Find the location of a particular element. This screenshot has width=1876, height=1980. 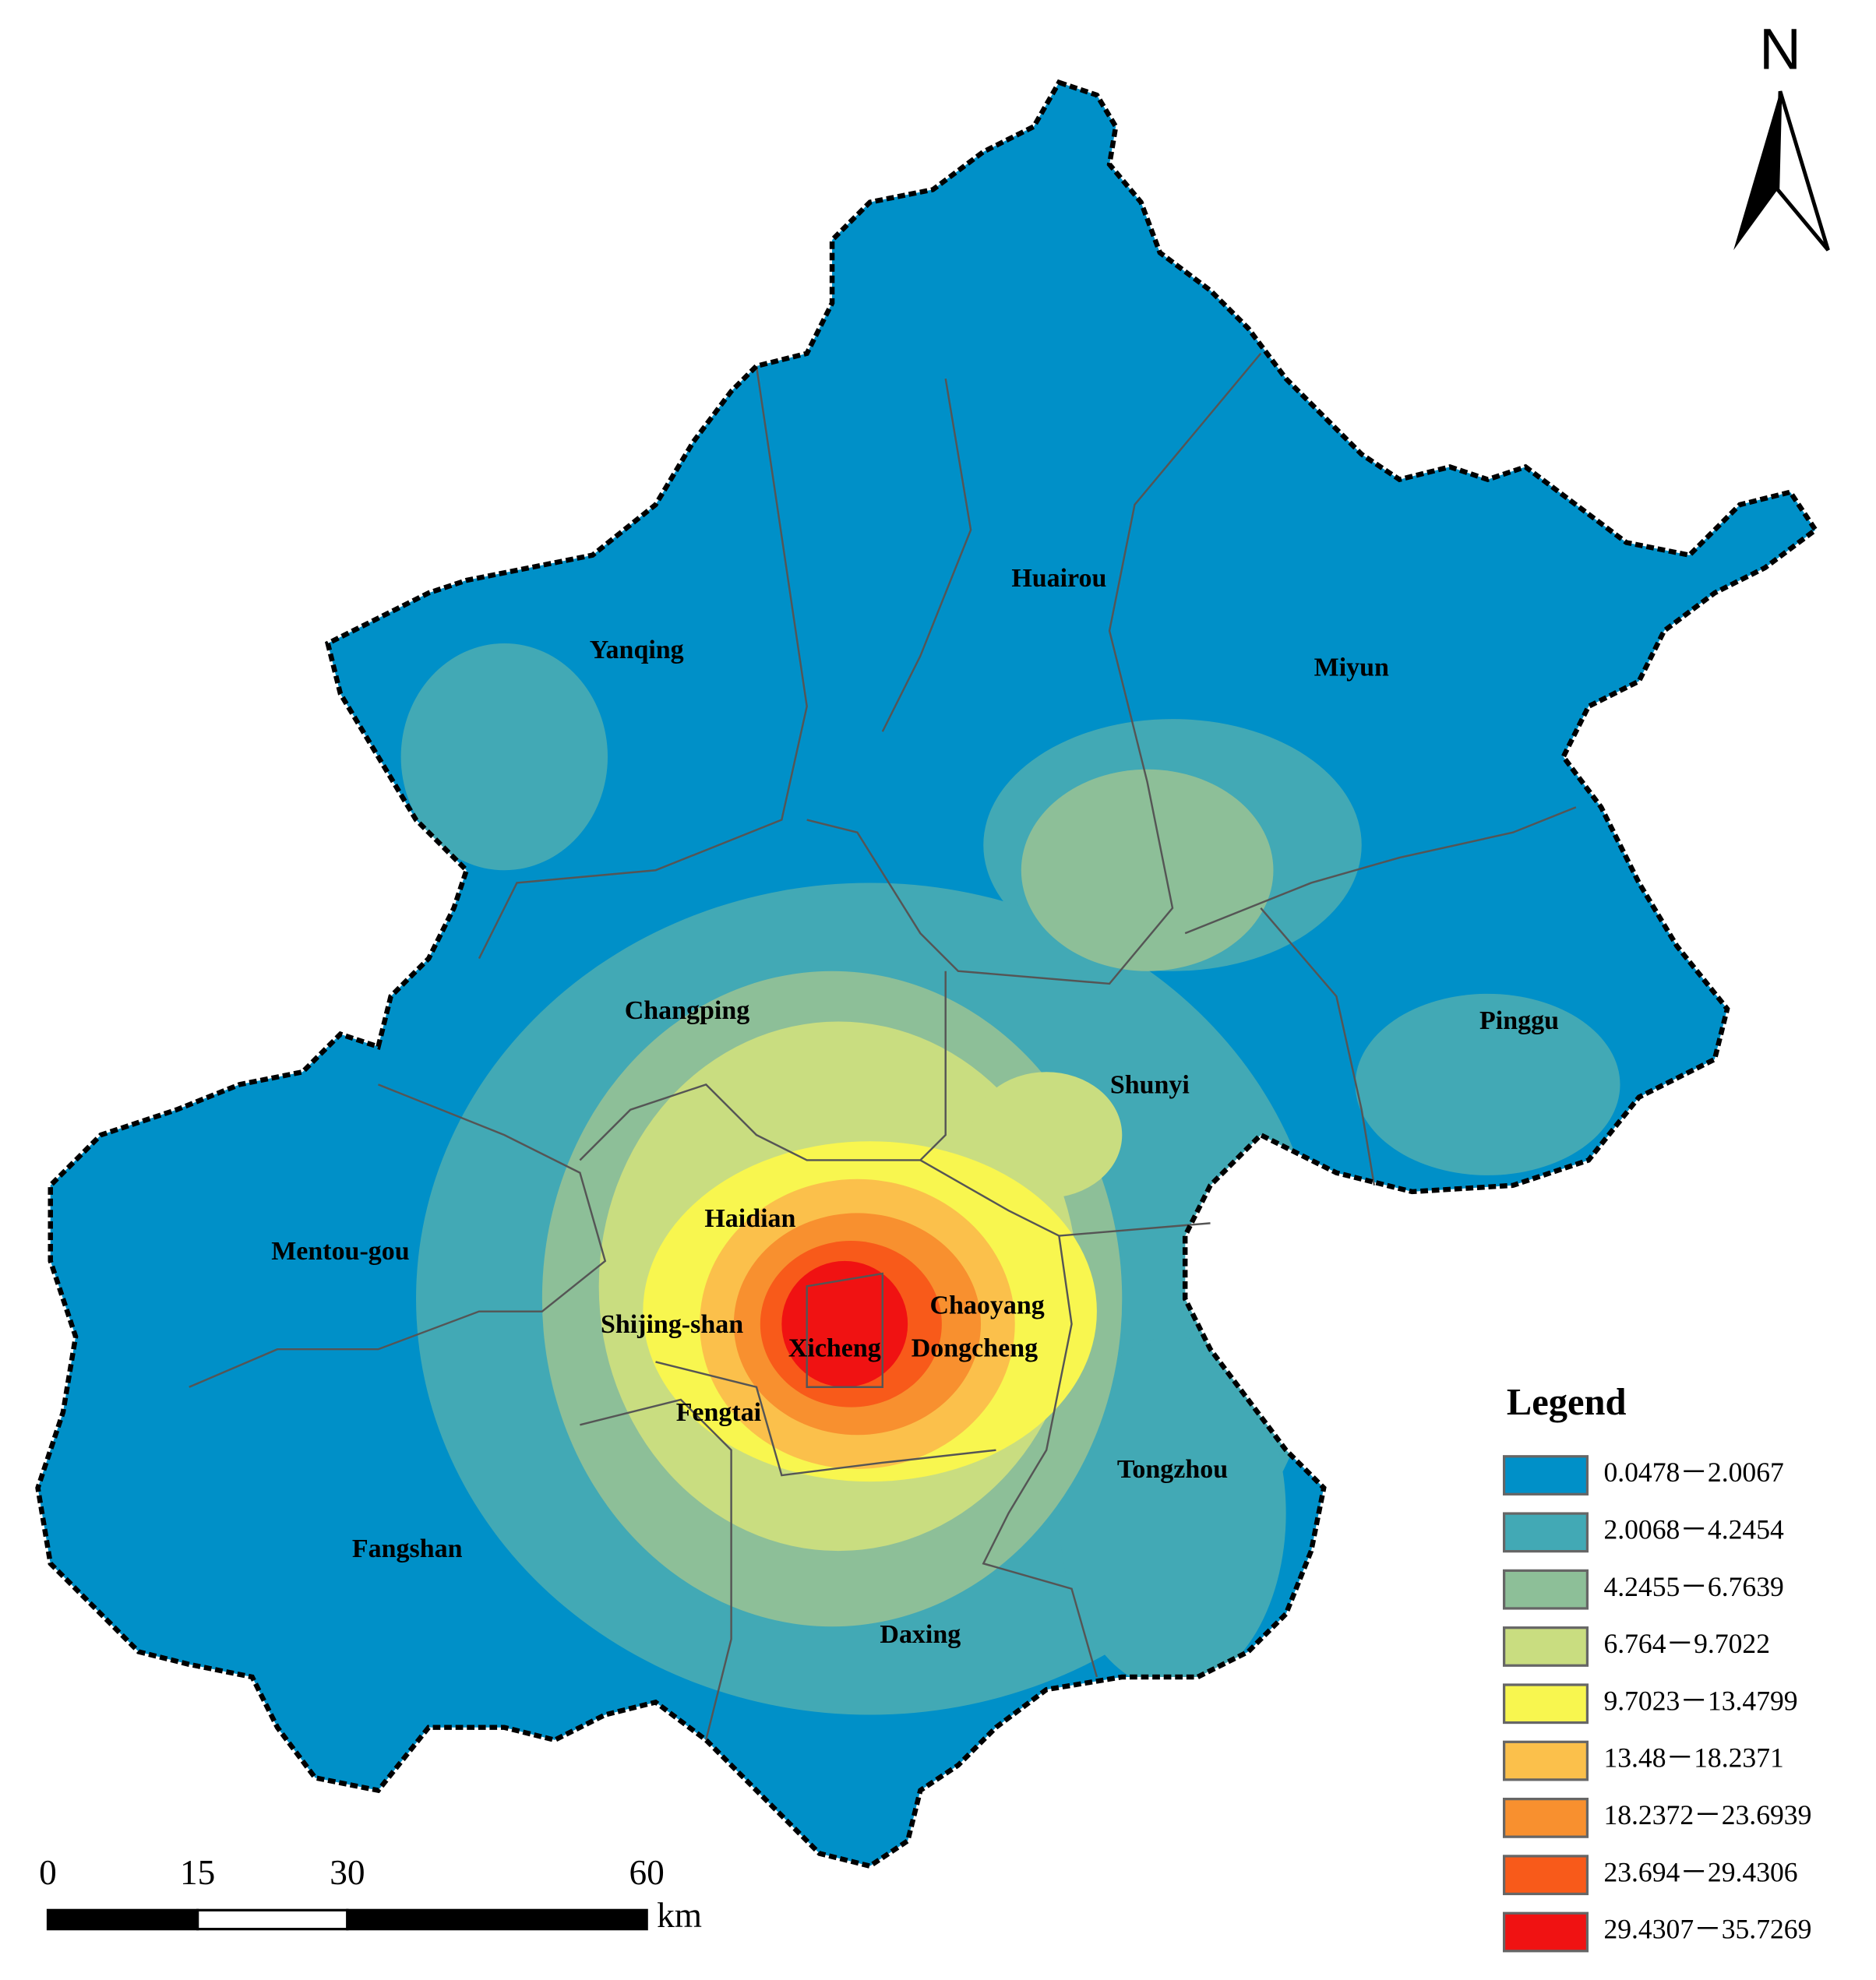

legend-label: 29.4307－35.7269 is located at coordinates (1707, 1929).